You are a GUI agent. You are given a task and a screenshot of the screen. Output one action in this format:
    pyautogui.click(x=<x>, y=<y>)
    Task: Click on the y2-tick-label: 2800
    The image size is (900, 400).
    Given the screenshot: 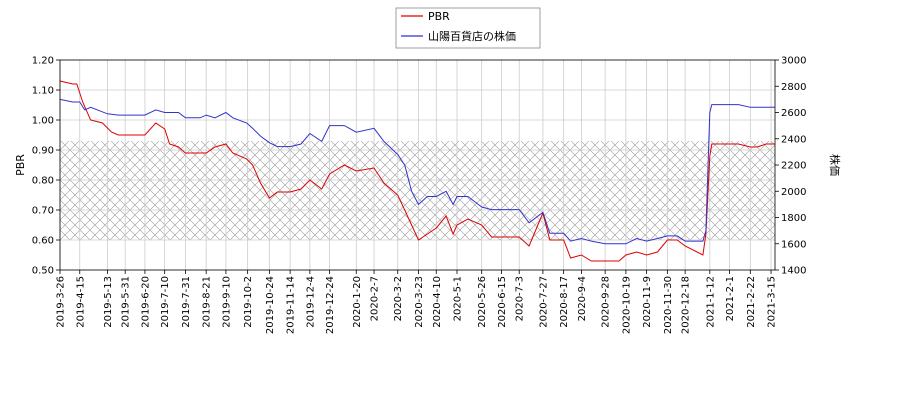 What is the action you would take?
    pyautogui.click(x=793, y=87)
    